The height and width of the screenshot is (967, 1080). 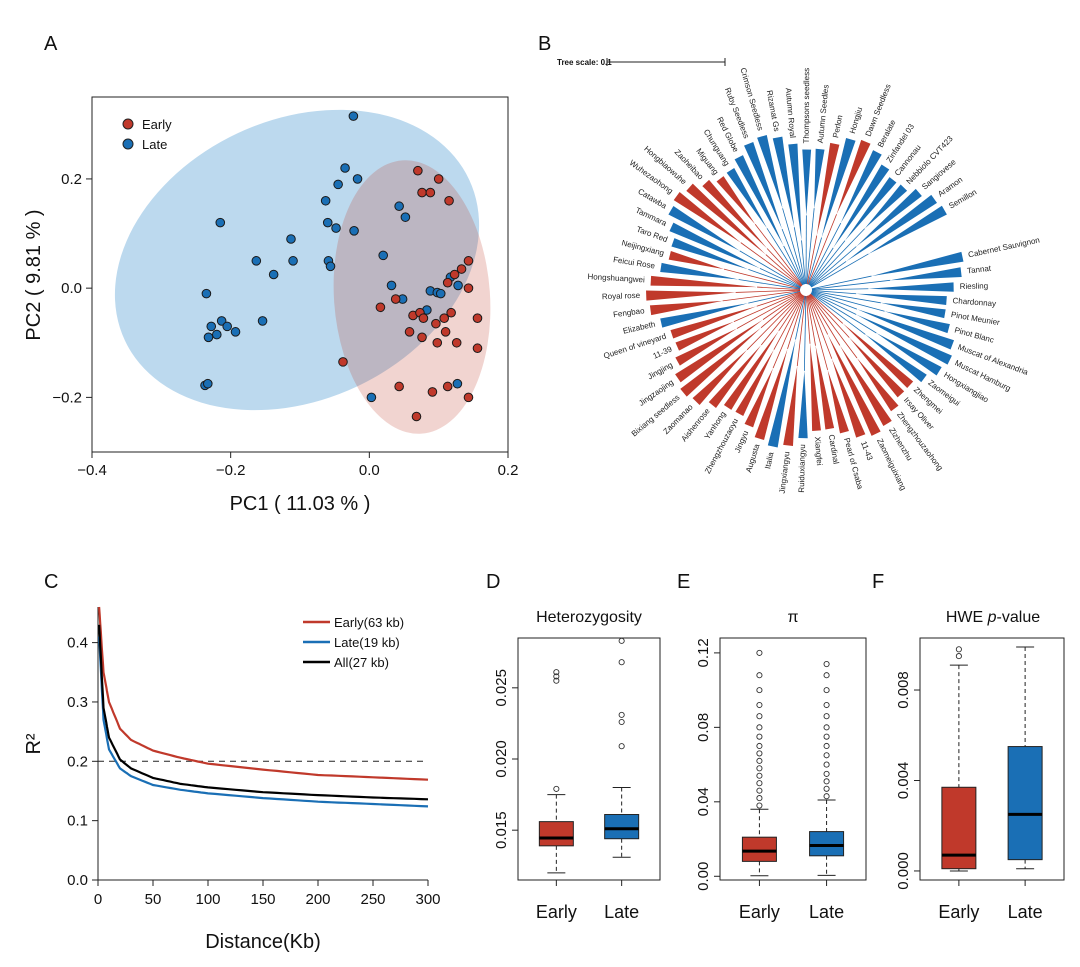 I want to click on tree-leaf-queen-of-vineyard, so click(x=713, y=322).